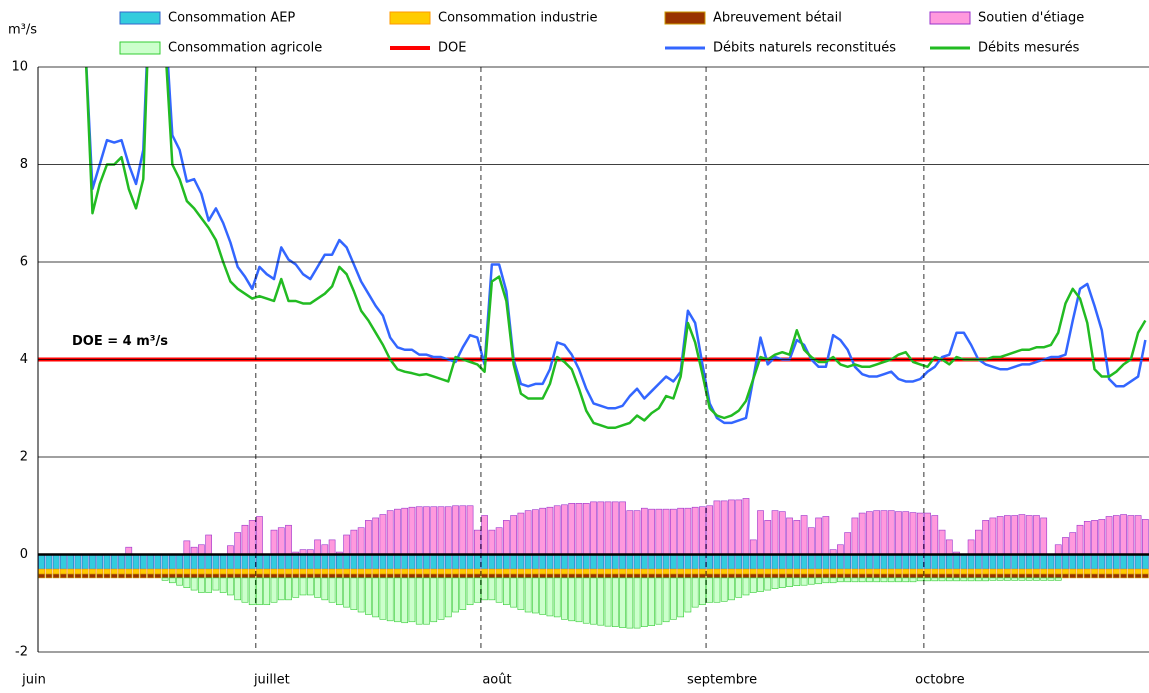 This screenshot has height=693, width=1149. Describe the element at coordinates (19, 67) in the screenshot. I see `y-tick-label: 10` at that location.